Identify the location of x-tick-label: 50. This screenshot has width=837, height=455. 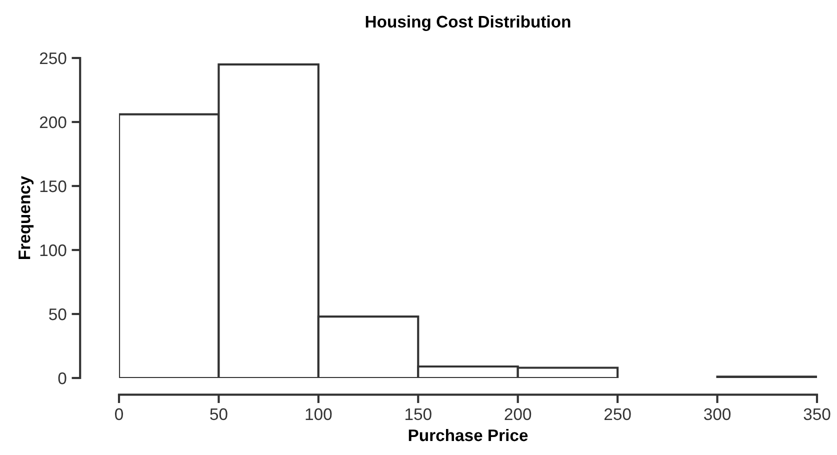
(219, 414).